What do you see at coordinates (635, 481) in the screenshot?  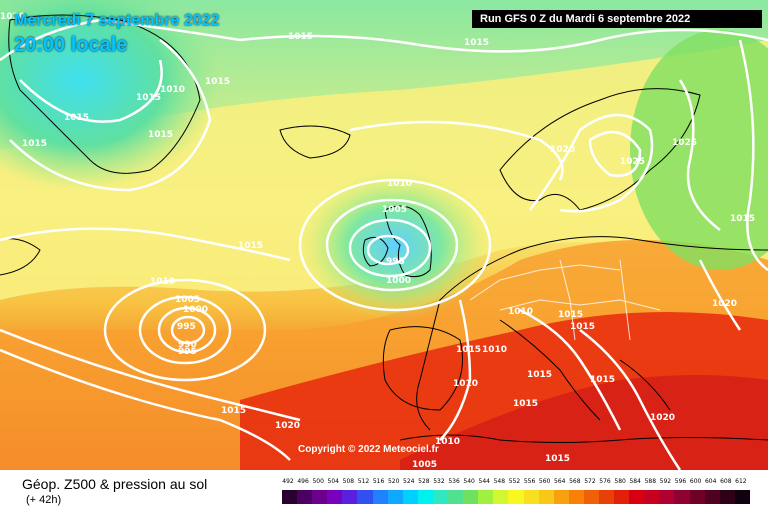 I see `scale-value: 584` at bounding box center [635, 481].